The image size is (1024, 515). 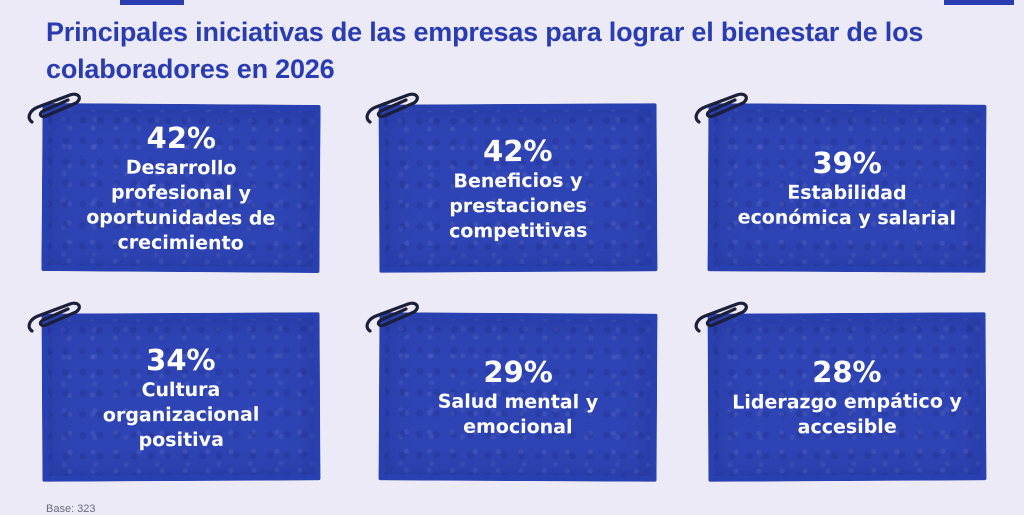 I want to click on initiative-label: Estabilidad económica y salarial, so click(x=847, y=205).